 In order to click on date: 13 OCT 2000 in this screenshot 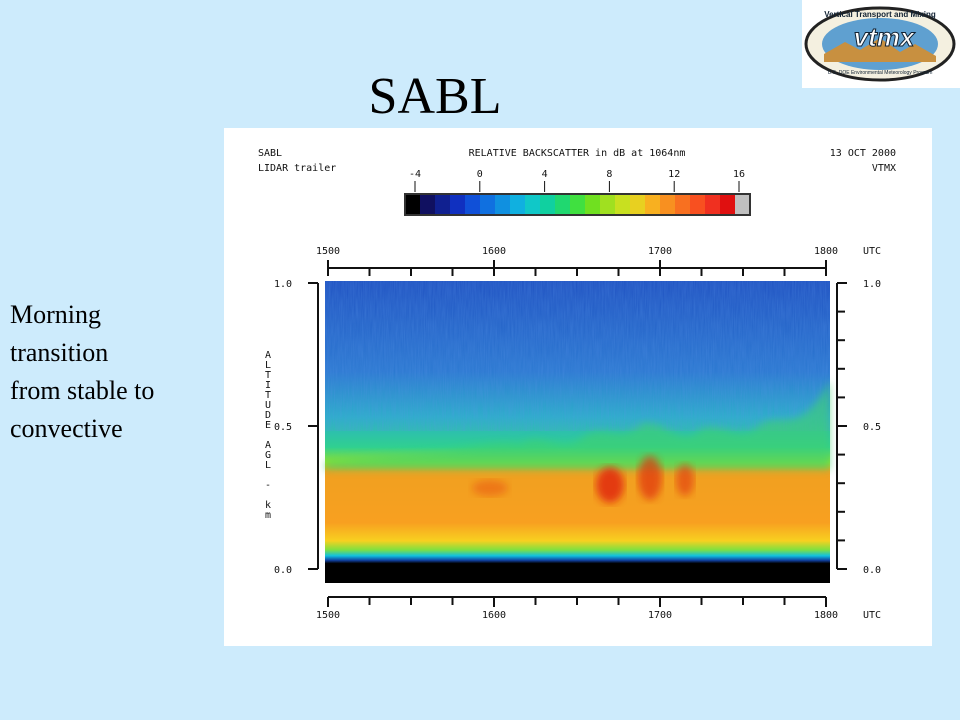, I will do `click(863, 153)`.